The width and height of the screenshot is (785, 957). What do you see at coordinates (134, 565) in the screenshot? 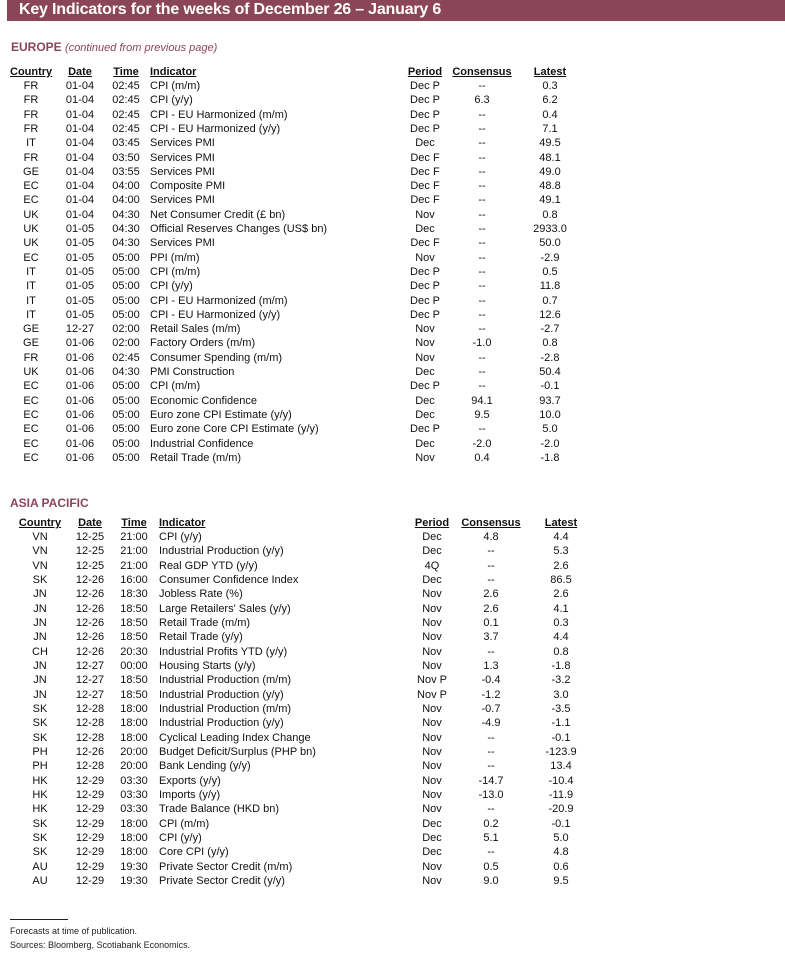
I see `cell-time: 21:00` at bounding box center [134, 565].